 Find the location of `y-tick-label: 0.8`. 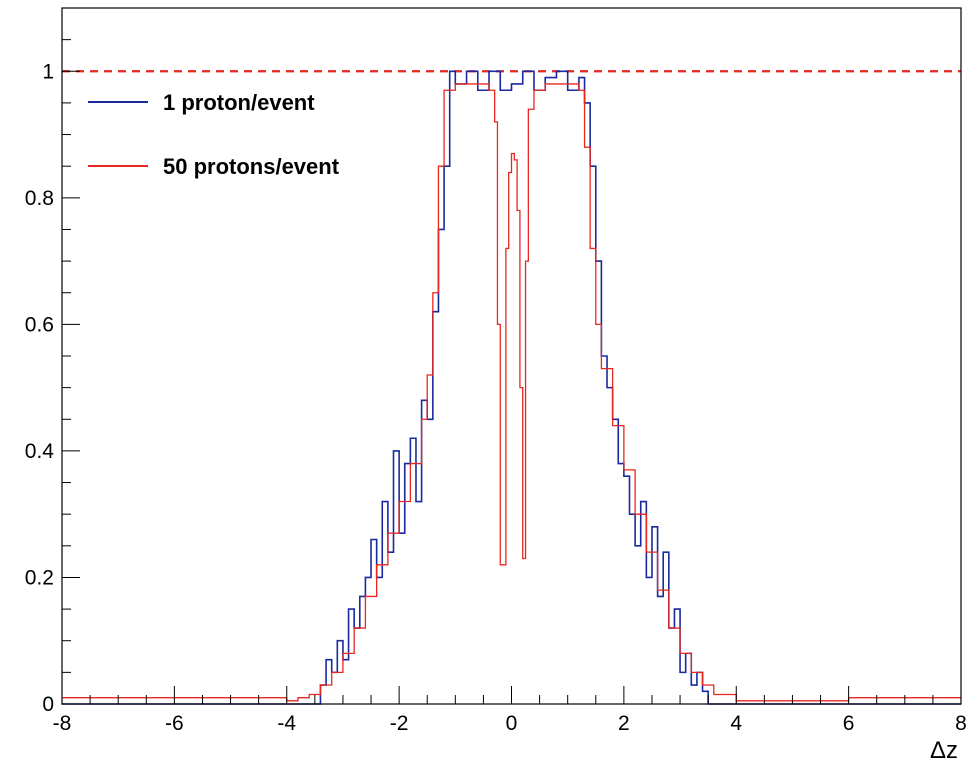

y-tick-label: 0.8 is located at coordinates (39, 198).